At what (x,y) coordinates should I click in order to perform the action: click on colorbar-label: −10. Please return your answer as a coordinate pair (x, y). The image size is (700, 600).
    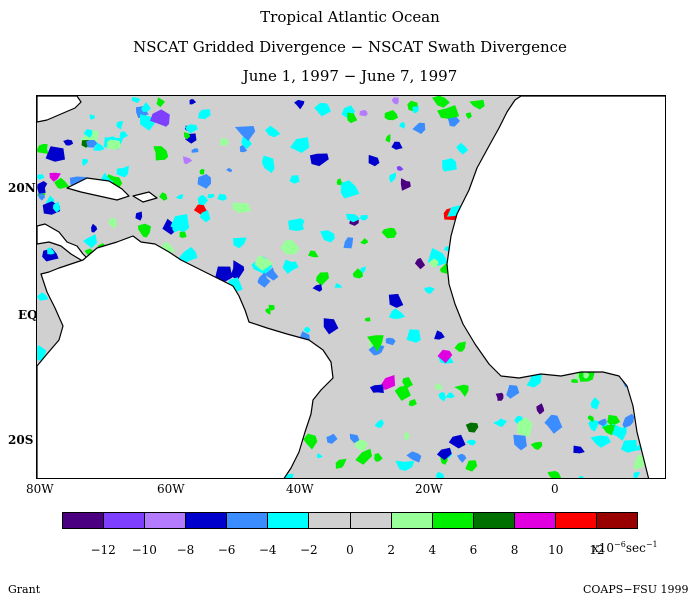
    Looking at the image, I should click on (144, 550).